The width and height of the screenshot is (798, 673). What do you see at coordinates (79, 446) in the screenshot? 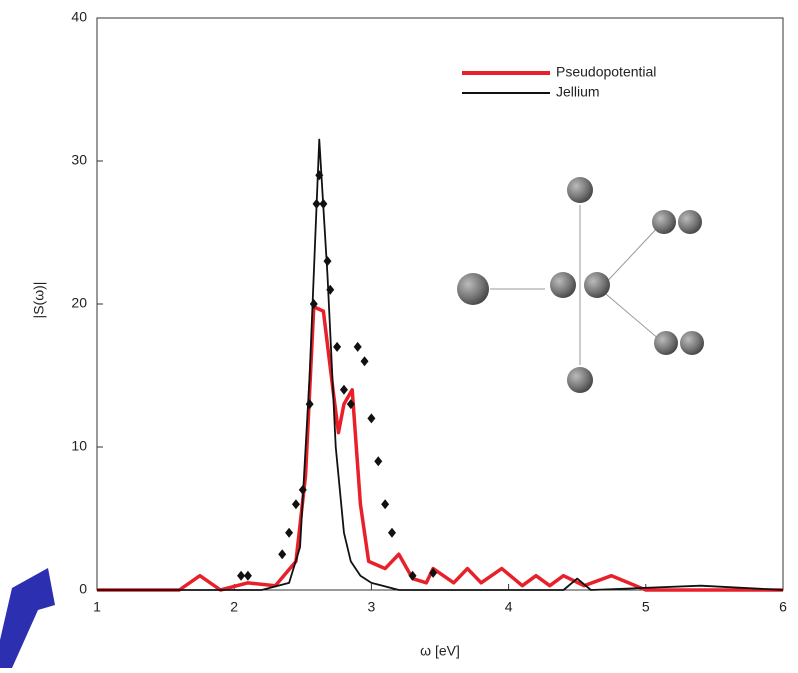
I see `y-tick-label: 10` at bounding box center [79, 446].